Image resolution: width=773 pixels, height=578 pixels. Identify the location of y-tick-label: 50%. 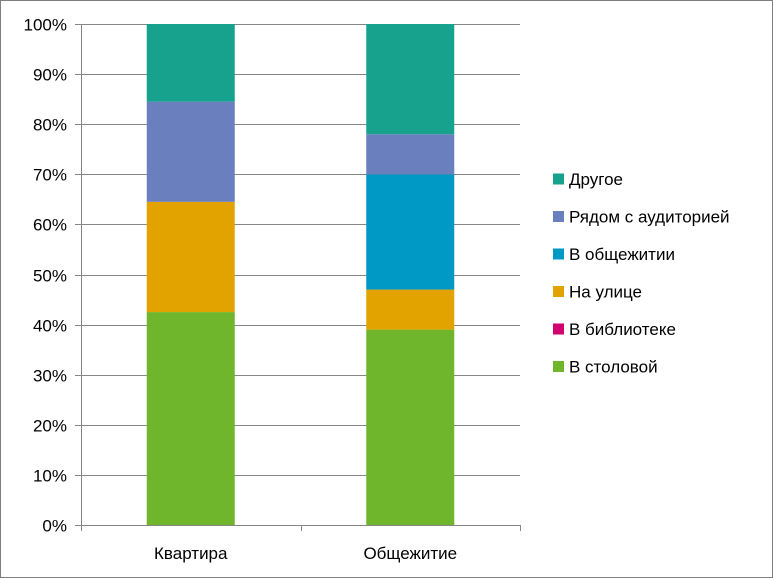
(50, 276).